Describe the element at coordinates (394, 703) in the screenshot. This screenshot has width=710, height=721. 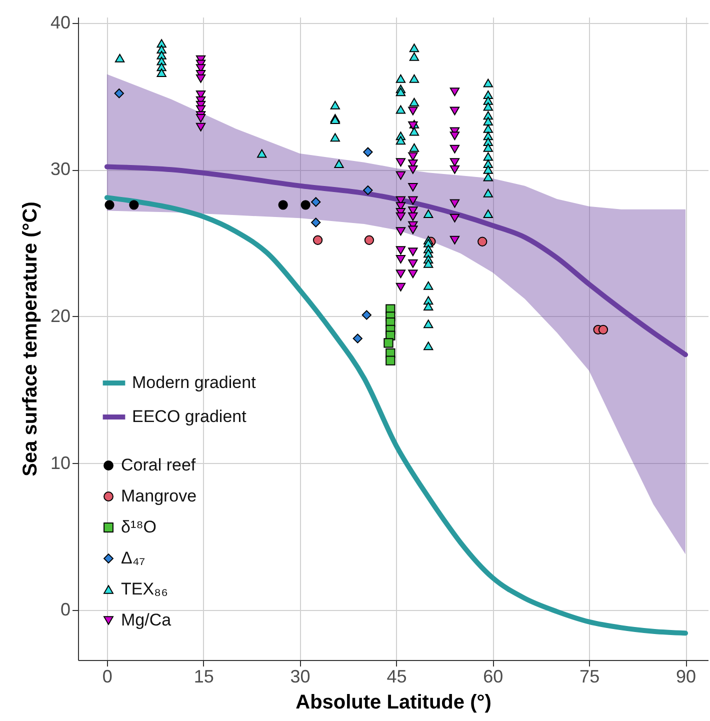
I see `x-axis-title: Absolute Latitude (°)` at that location.